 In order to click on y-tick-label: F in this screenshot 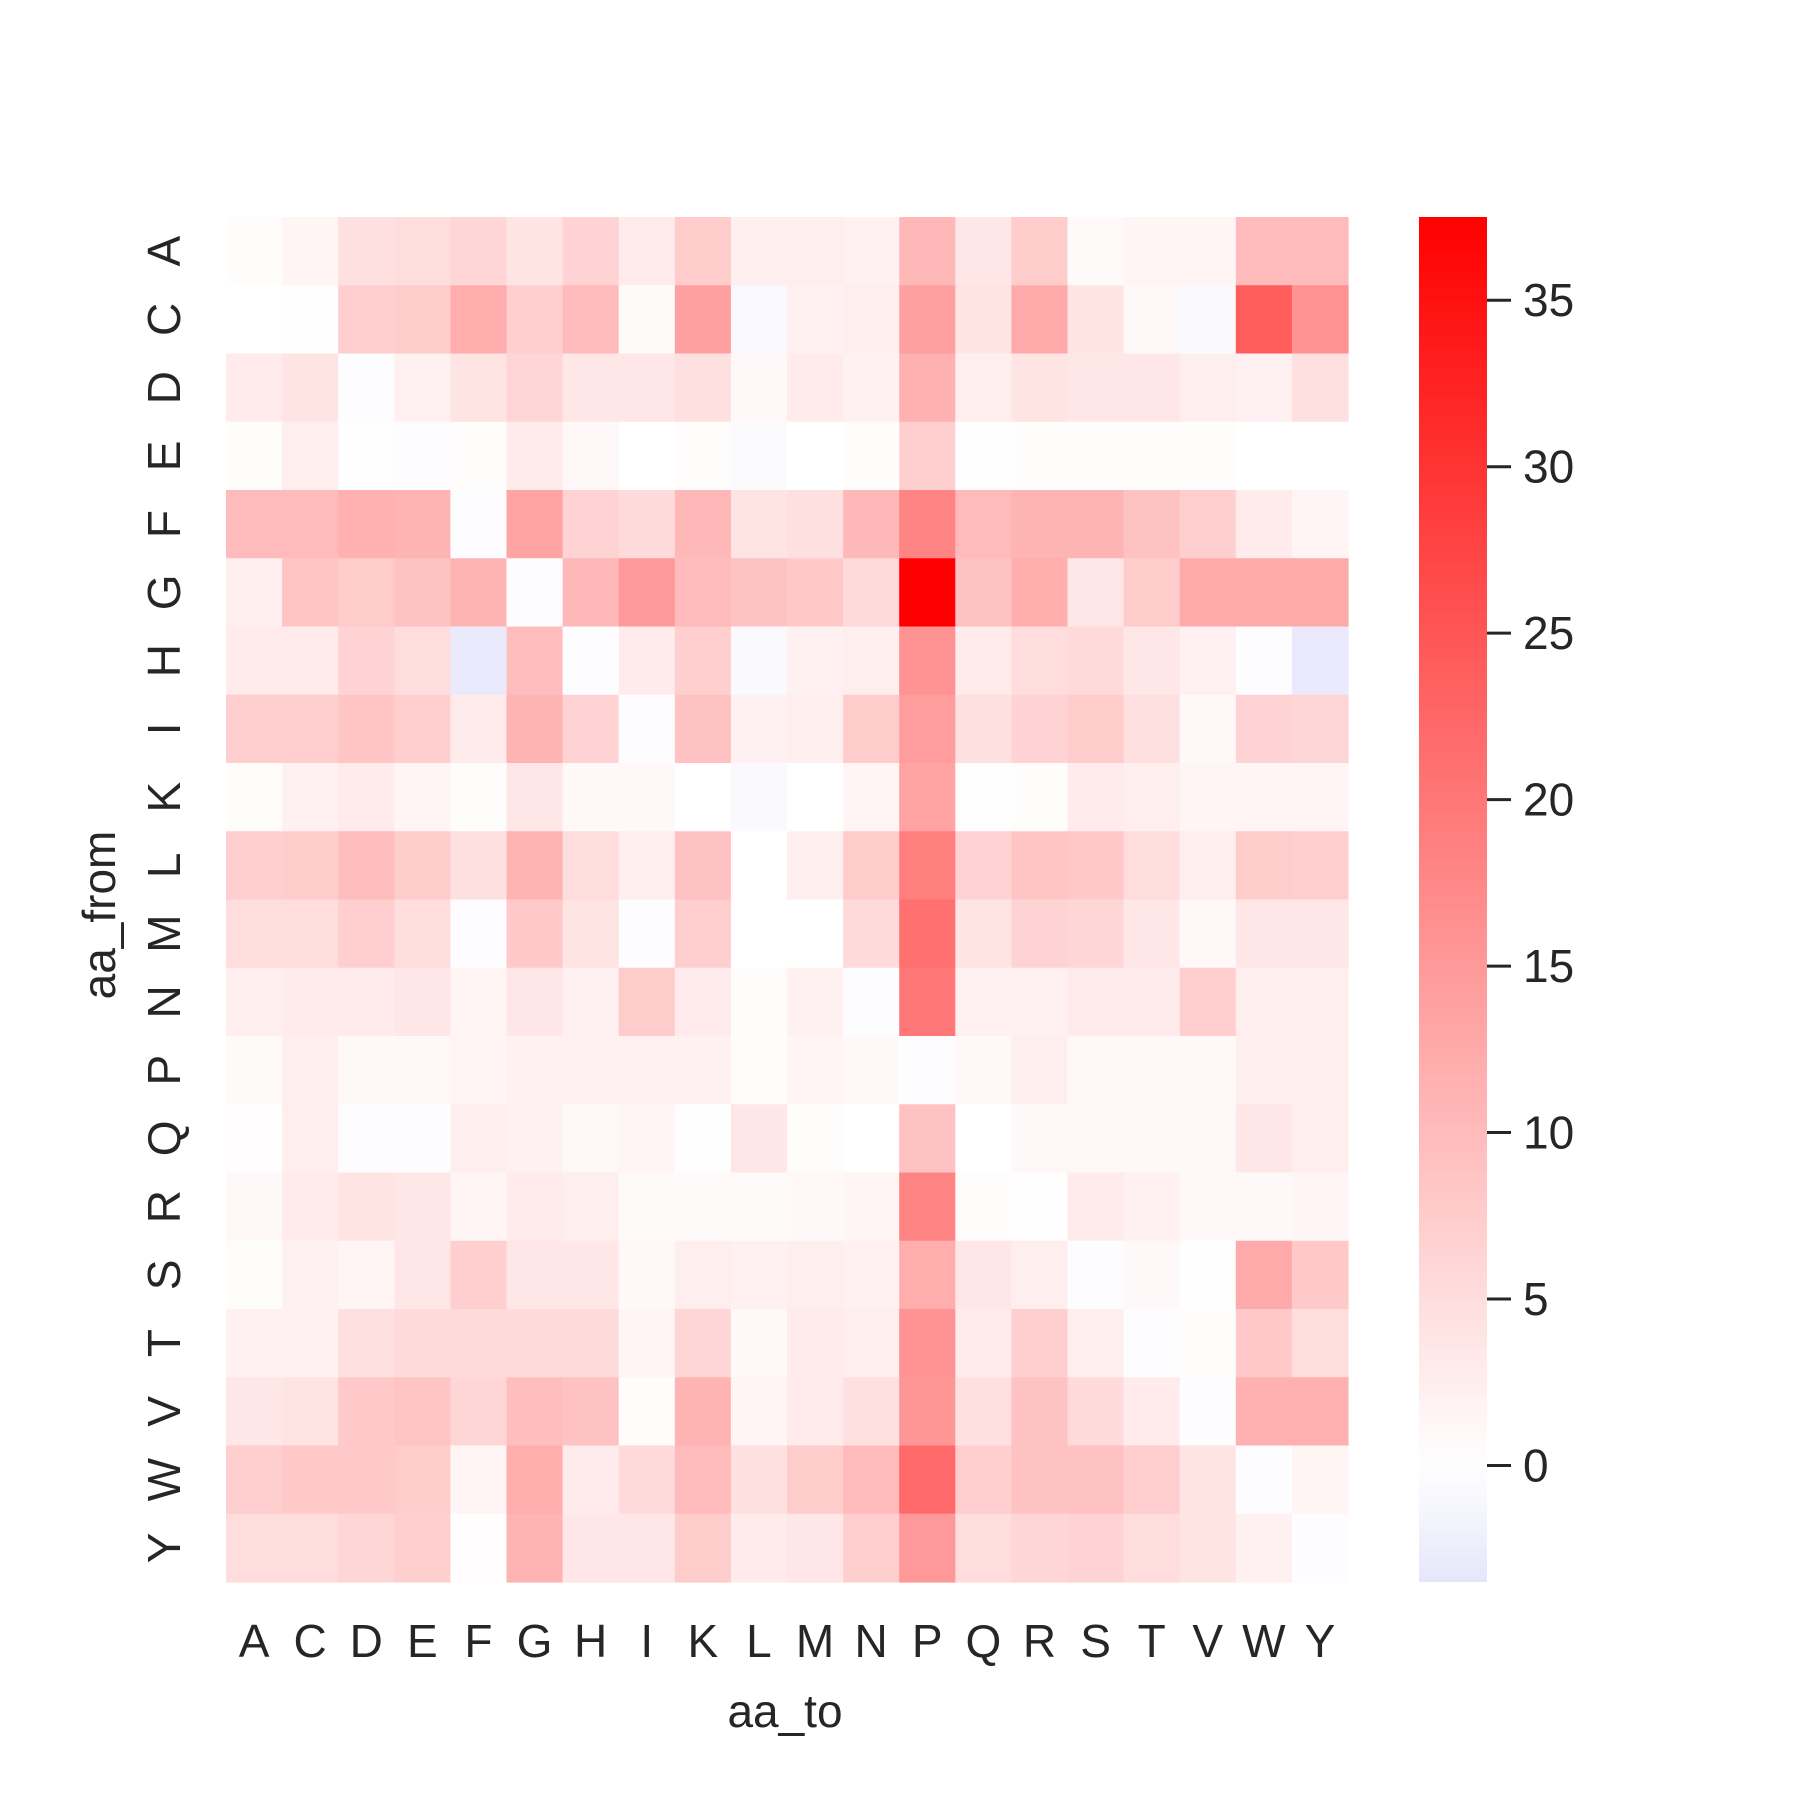, I will do `click(164, 524)`.